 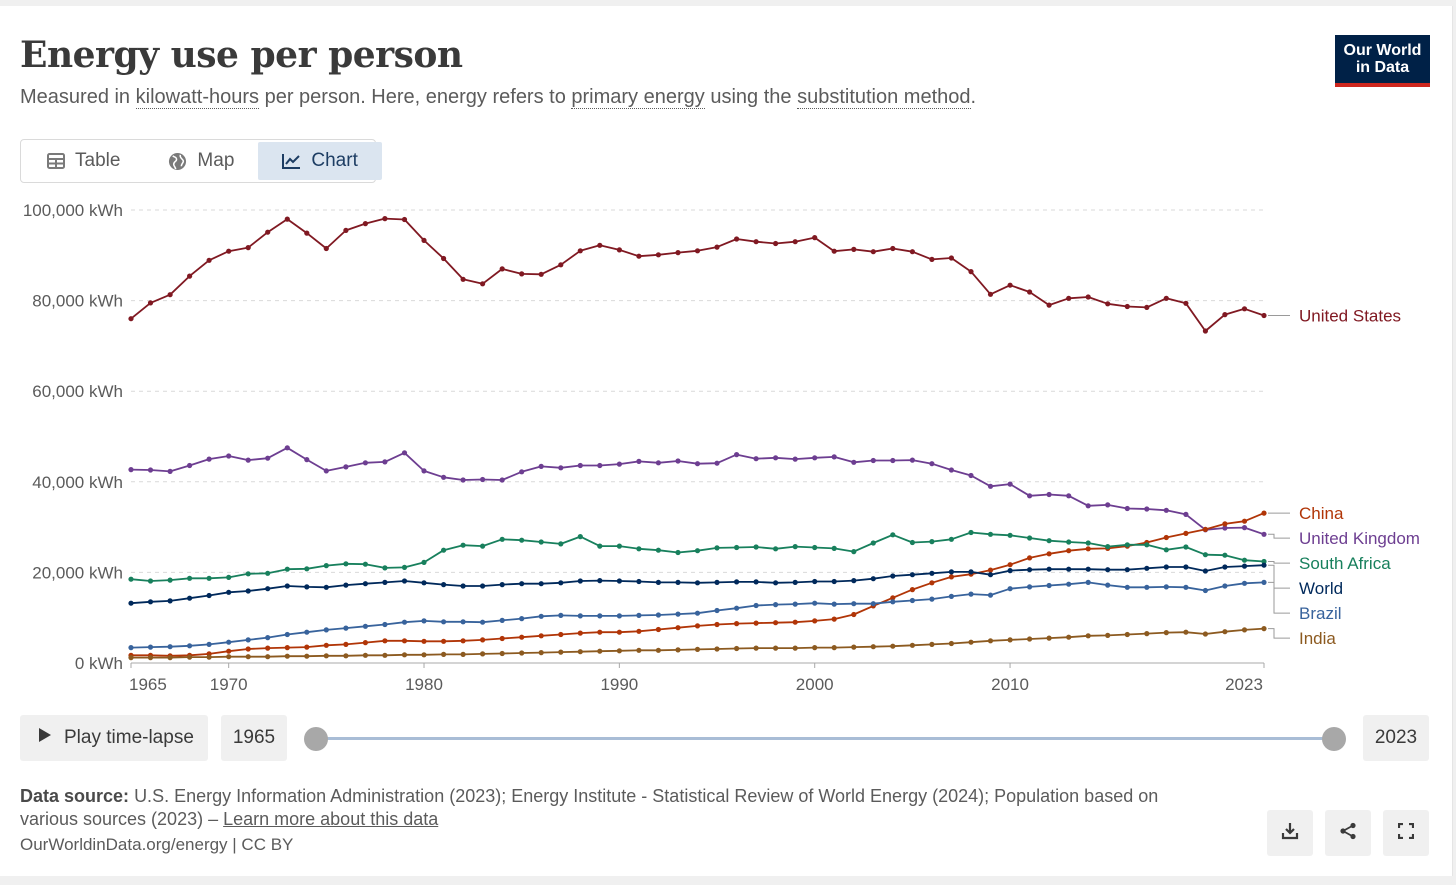 I want to click on learn-more-link: Learn more about this data, so click(x=331, y=819).